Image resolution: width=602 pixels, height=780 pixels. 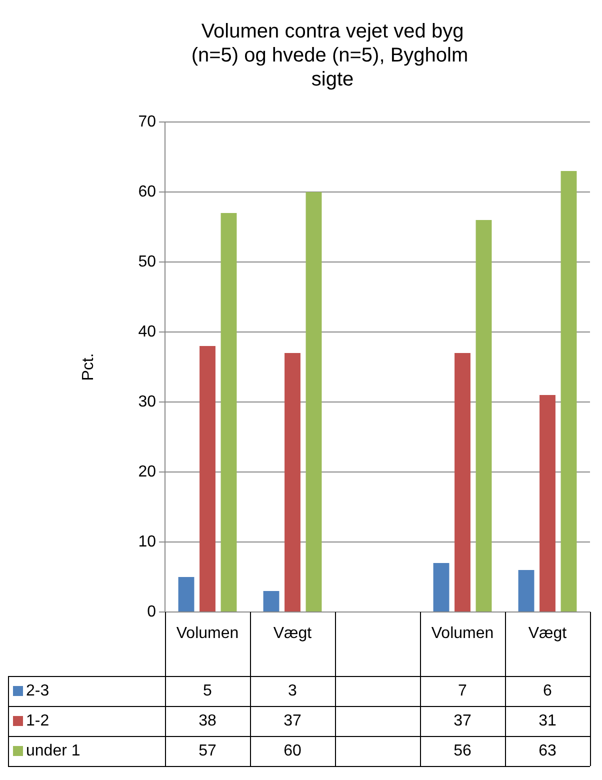 I want to click on chart-title: Volumen contra vejet ved byg (n=5) og hvede (n=5), Bygholm sigte, so click(x=332, y=55).